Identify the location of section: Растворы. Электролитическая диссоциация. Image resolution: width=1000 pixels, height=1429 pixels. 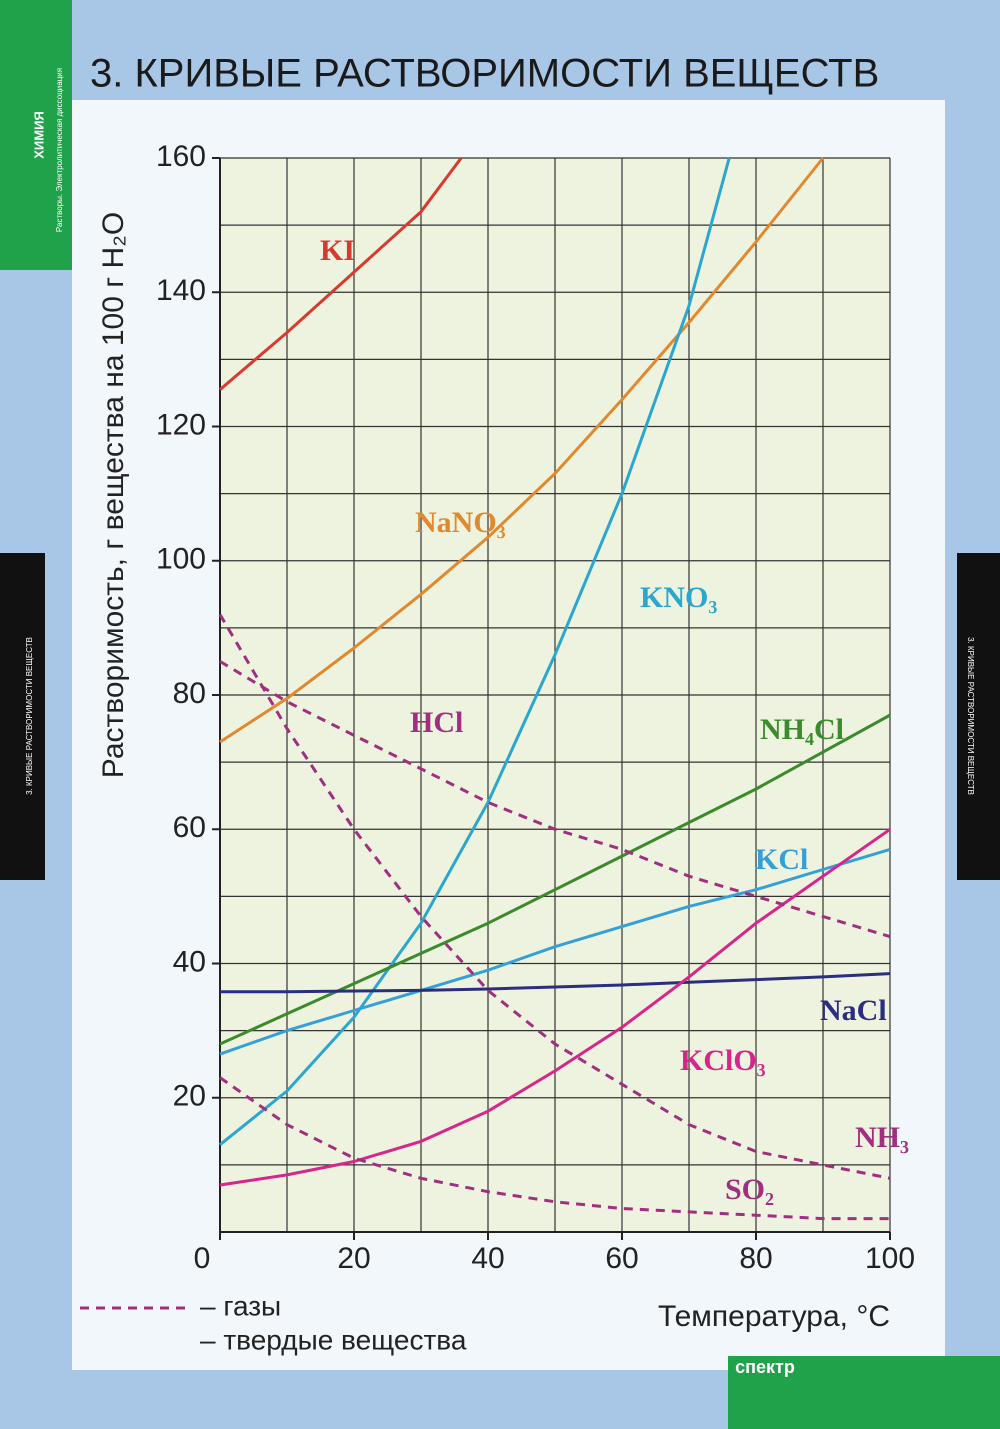
(59, 150).